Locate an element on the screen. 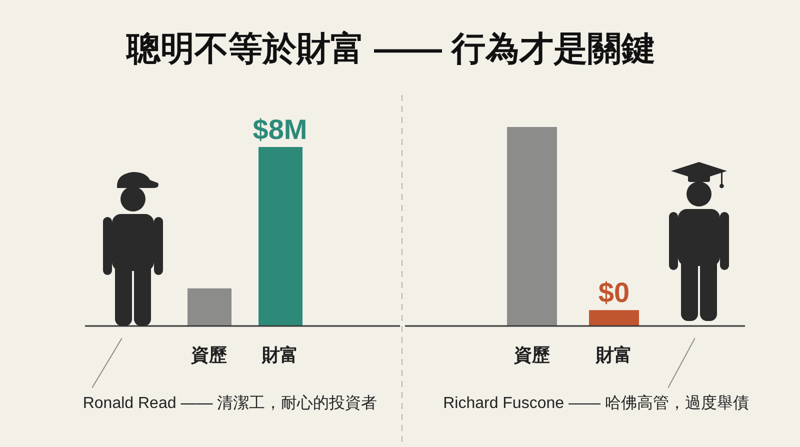  text: 聰明不等於財富 —— 行為才是關鍵 is located at coordinates (390, 49).